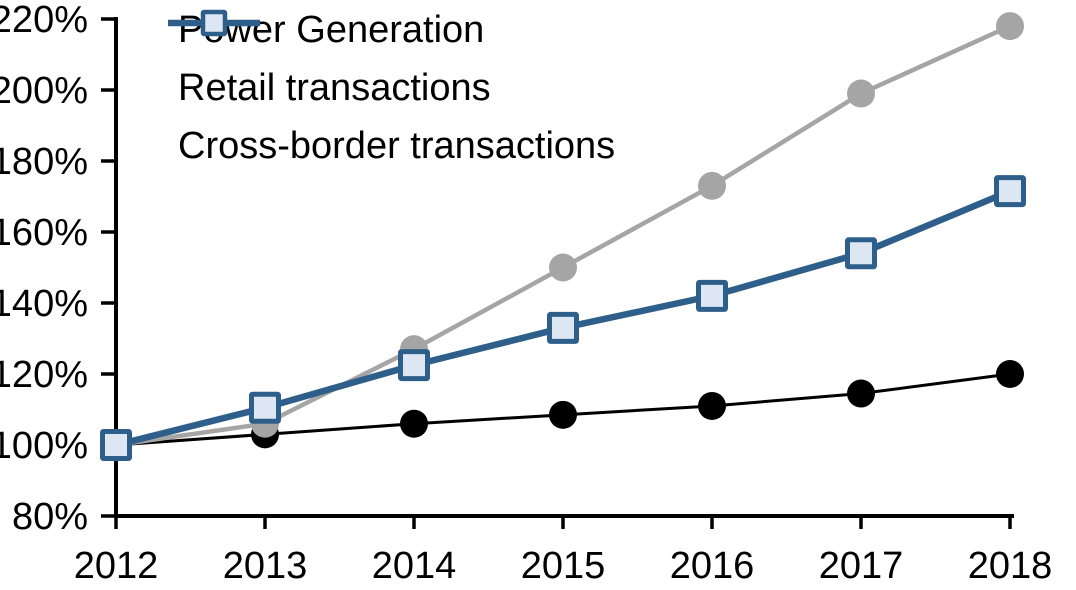 The height and width of the screenshot is (590, 1076). What do you see at coordinates (44, 162) in the screenshot?
I see `y-axis-tick-label: 180%` at bounding box center [44, 162].